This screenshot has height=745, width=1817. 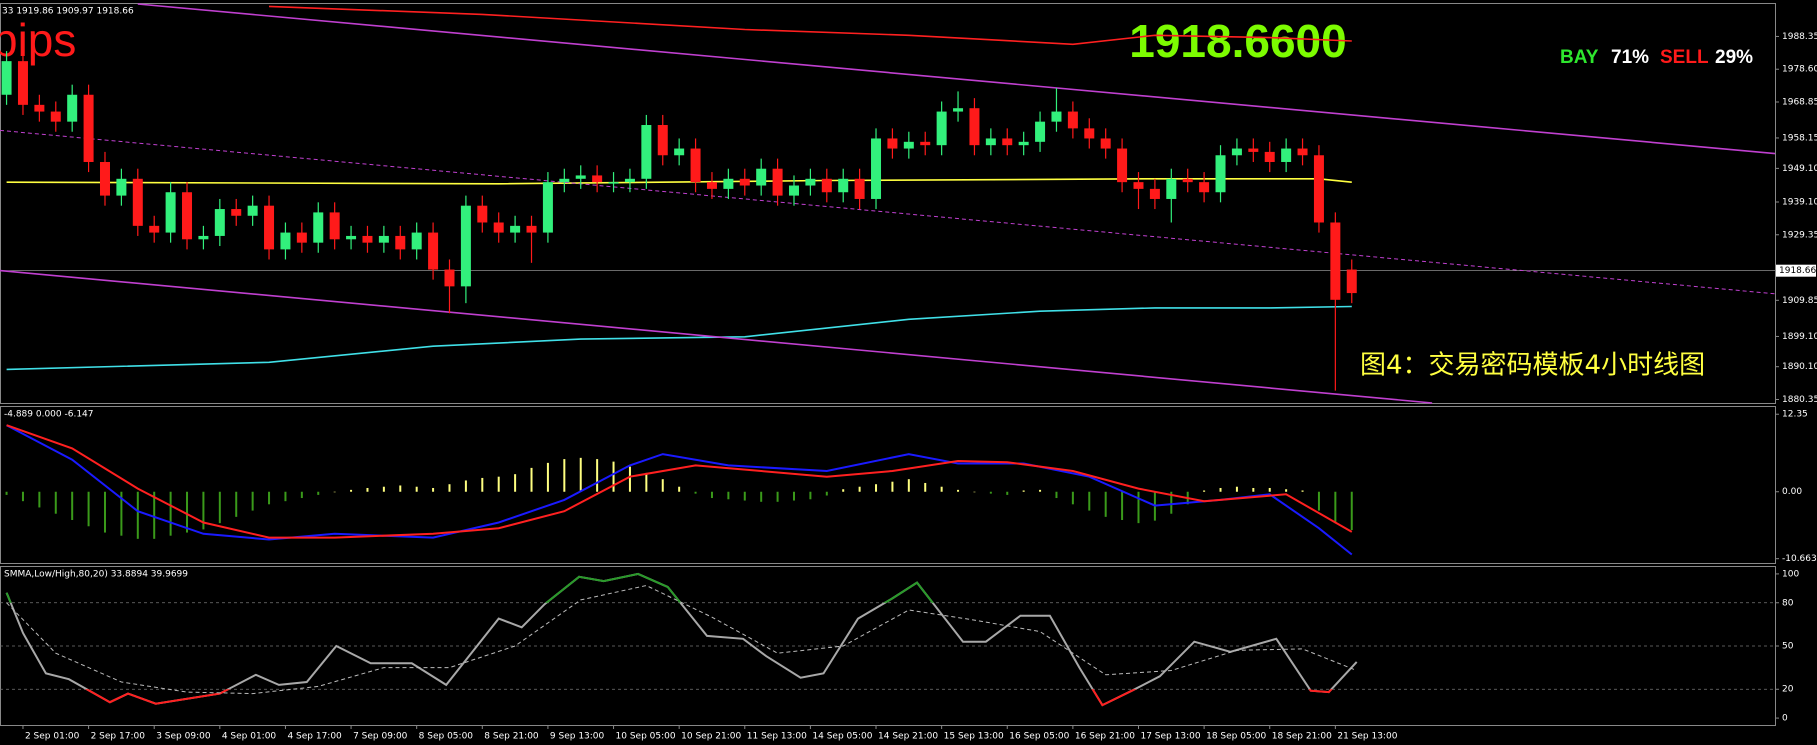 I want to click on y-tick-label: 1968.85, so click(x=1799, y=102).